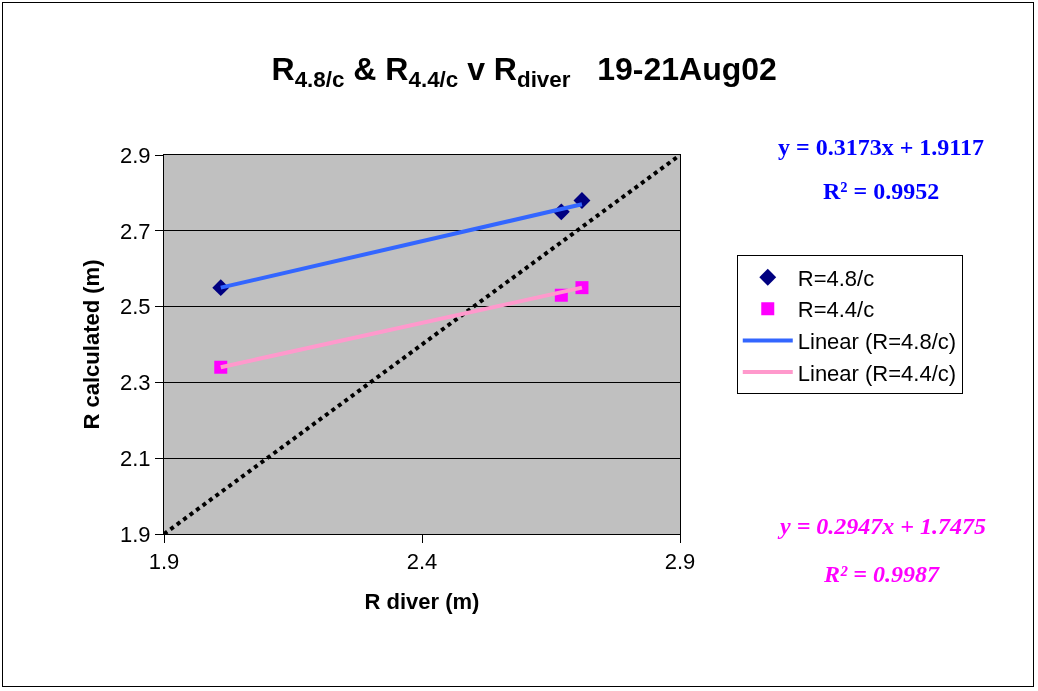  I want to click on legend-label: R=4.8/c, so click(836, 278).